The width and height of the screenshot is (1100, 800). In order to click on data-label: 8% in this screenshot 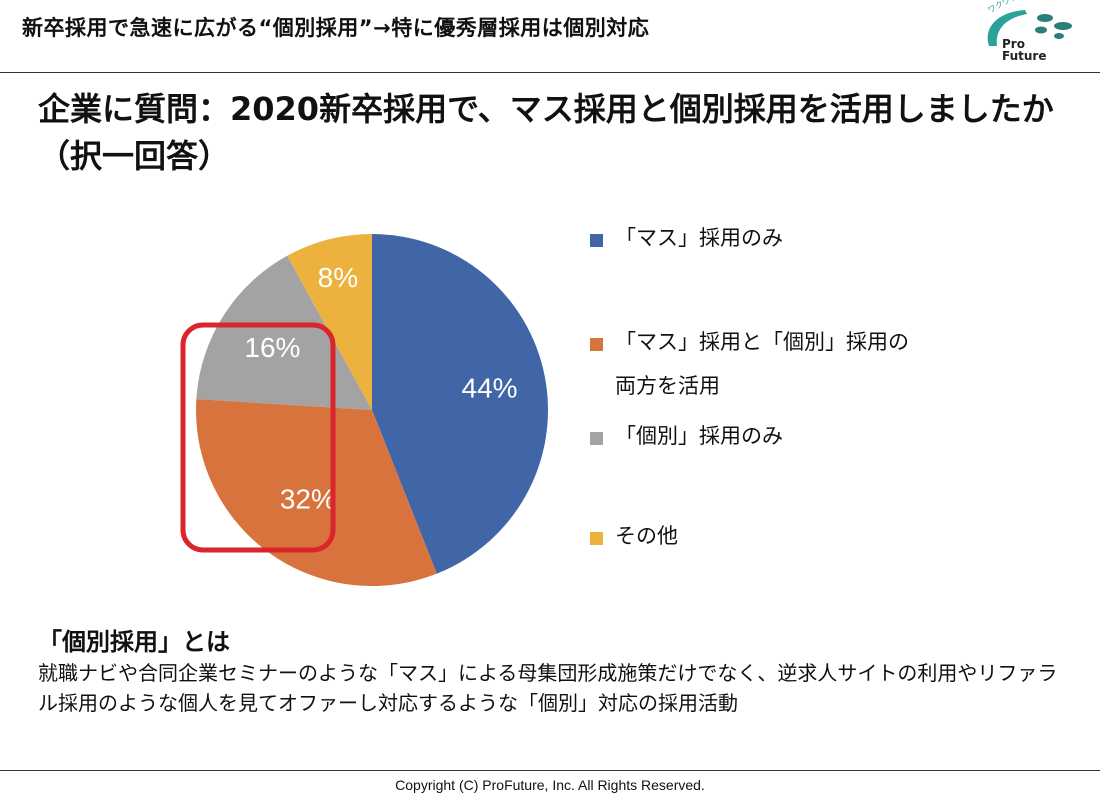, I will do `click(338, 277)`.